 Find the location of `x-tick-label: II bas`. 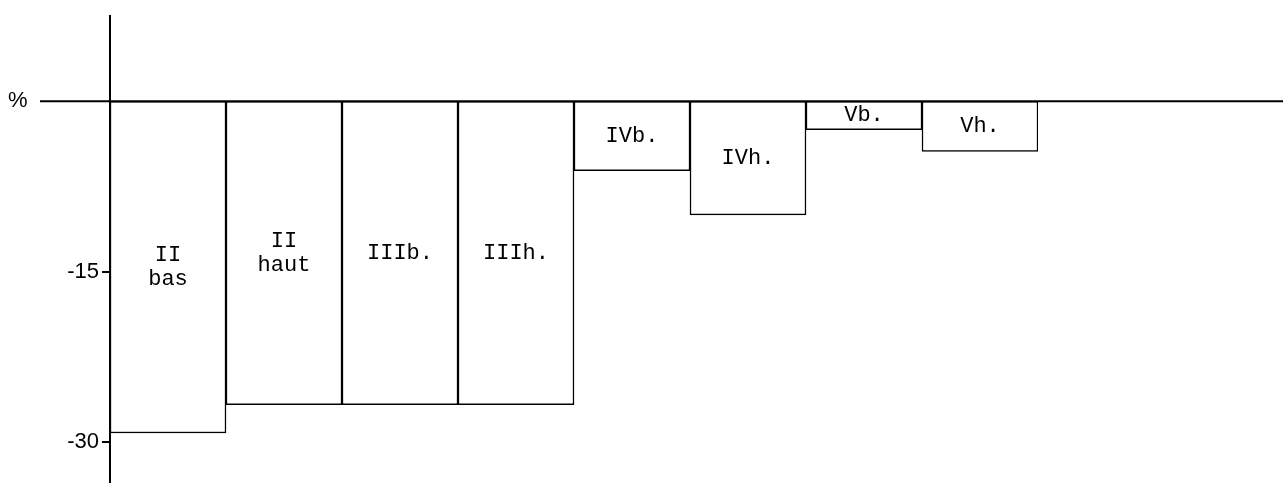

x-tick-label: II bas is located at coordinates (168, 267).